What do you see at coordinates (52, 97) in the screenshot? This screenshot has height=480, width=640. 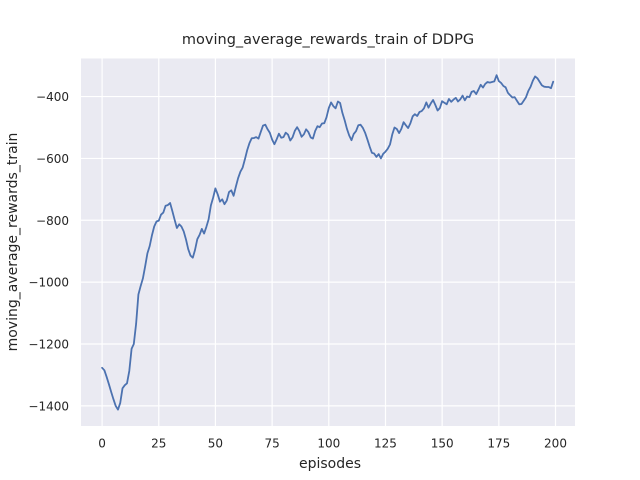 I see `y-tick-label: −400` at bounding box center [52, 97].